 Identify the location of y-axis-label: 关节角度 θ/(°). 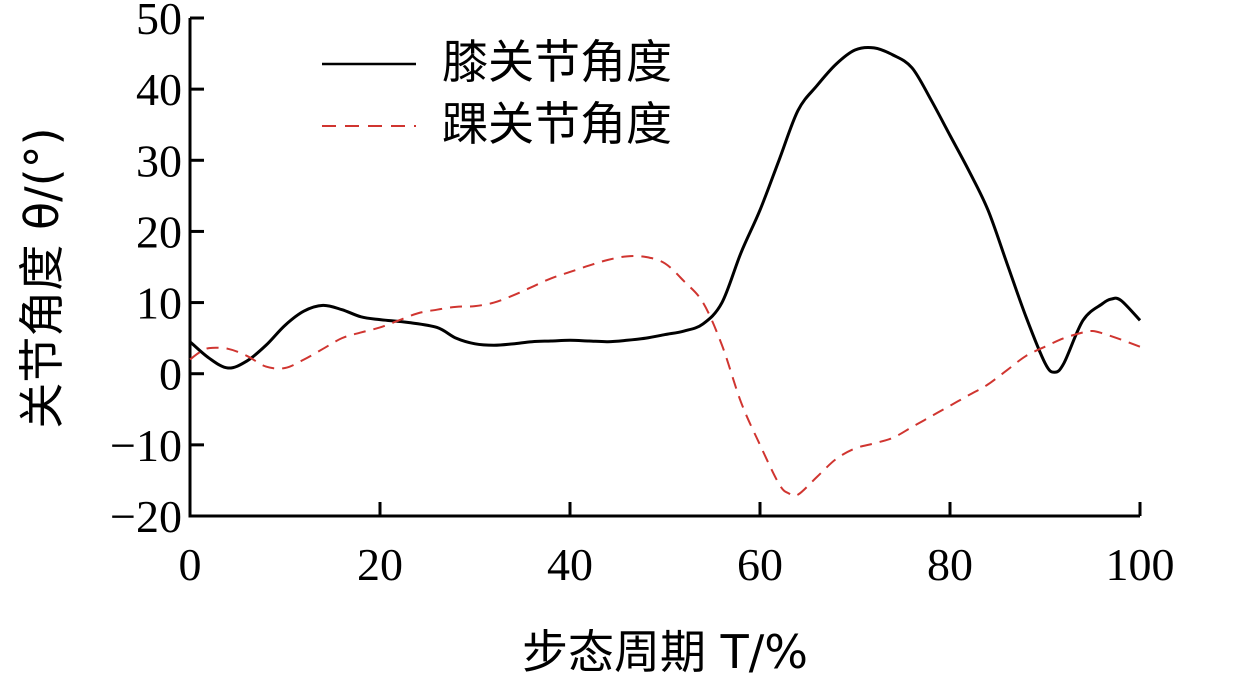
(42, 277).